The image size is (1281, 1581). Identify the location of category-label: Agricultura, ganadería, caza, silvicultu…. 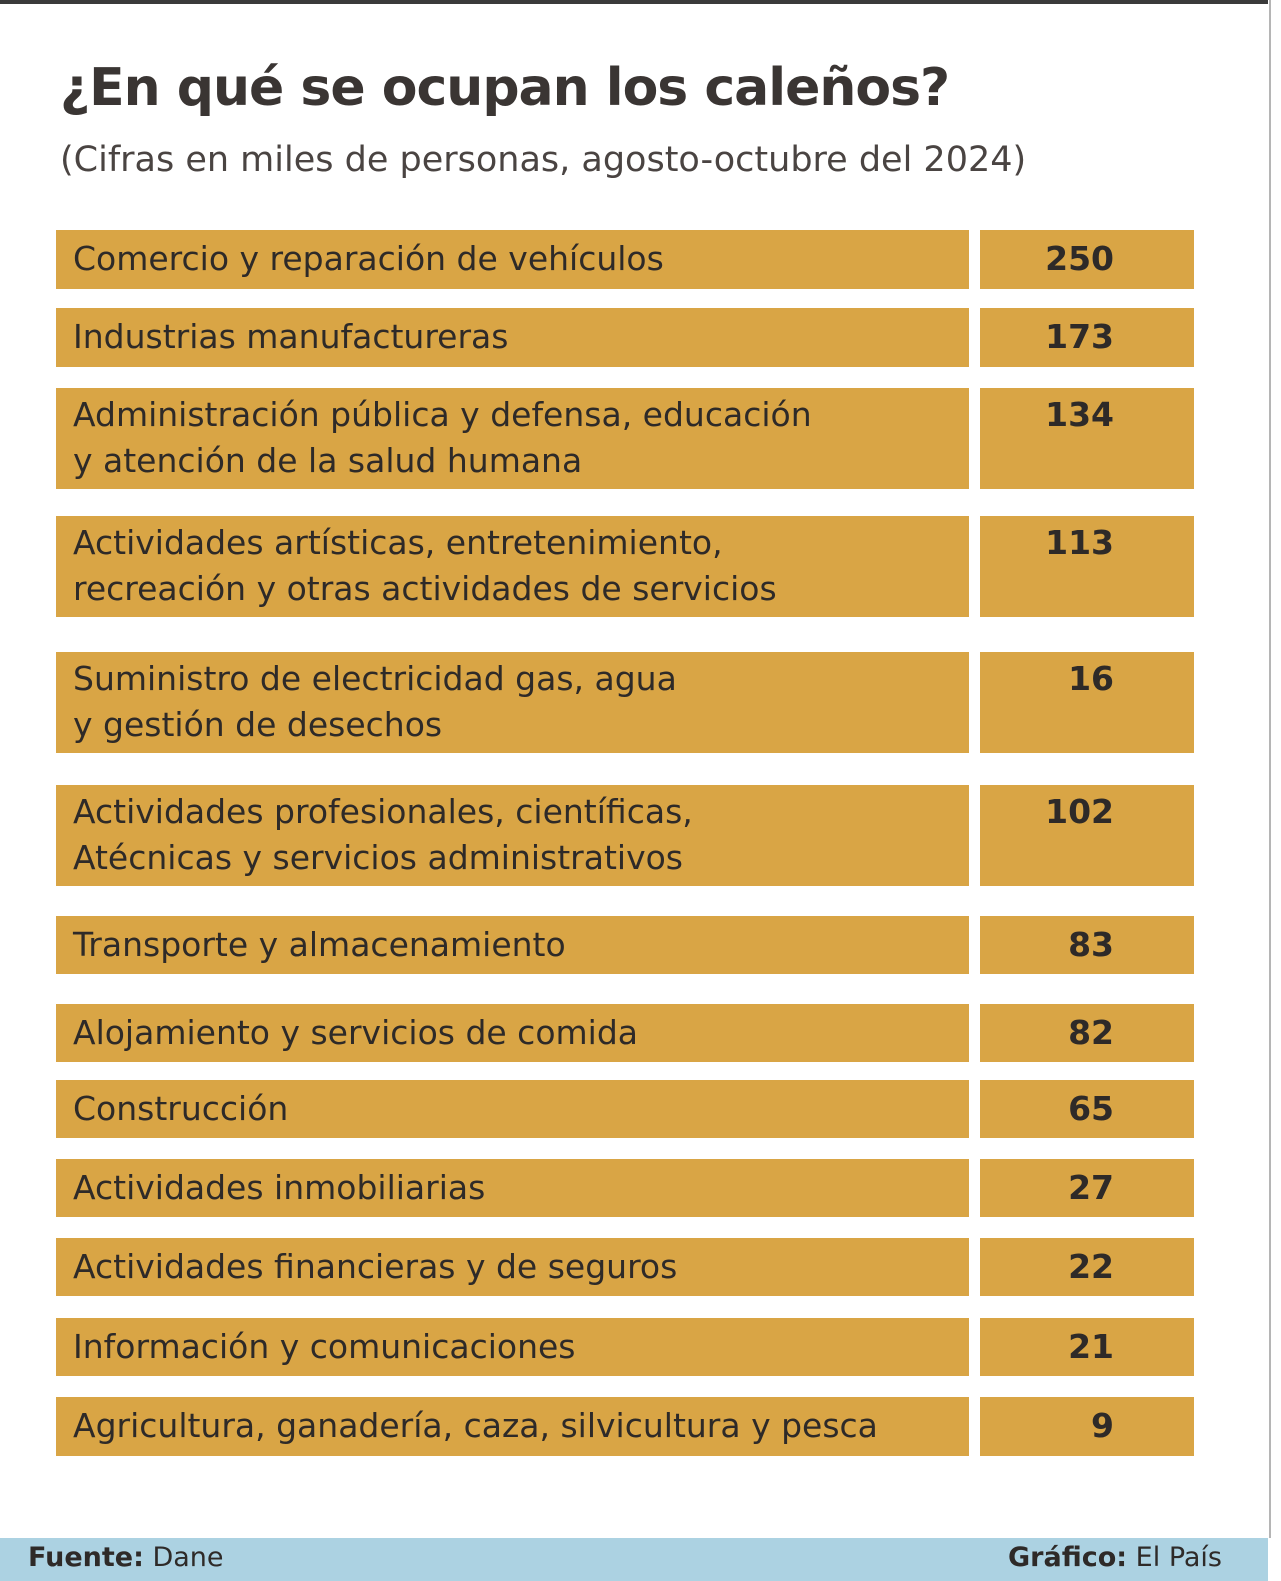
(512, 1426).